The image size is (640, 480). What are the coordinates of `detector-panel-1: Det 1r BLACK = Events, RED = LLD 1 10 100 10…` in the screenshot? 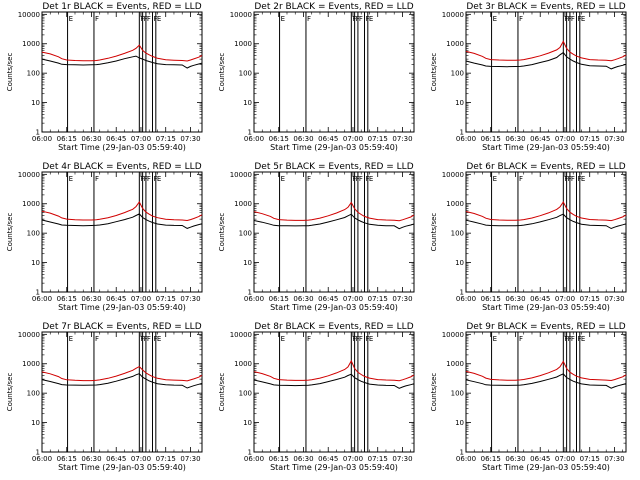 It's located at (104, 77).